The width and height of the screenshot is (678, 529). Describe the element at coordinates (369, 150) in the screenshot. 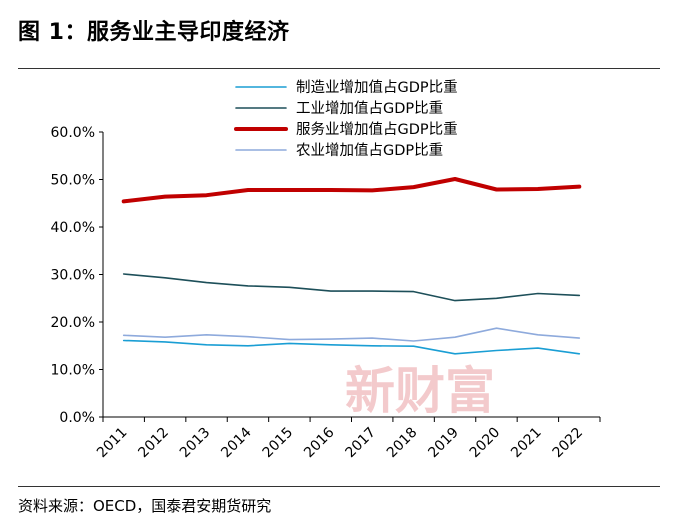

I see `legend-label: 农业增加值占GDP比重` at that location.